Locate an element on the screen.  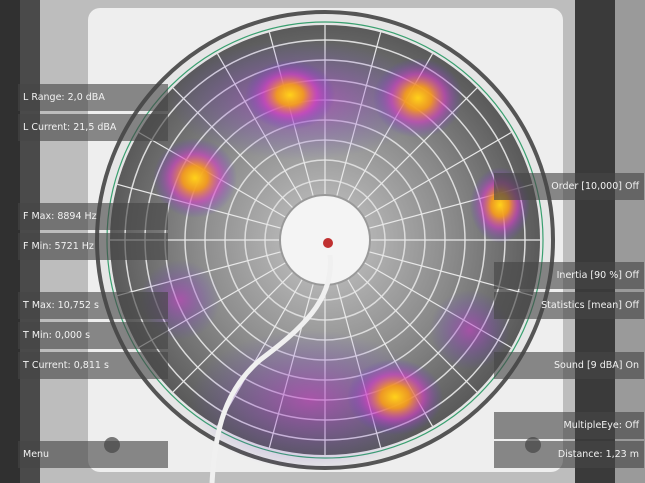
overlay-button: T Min: 0,000 s is located at coordinates (93, 335).